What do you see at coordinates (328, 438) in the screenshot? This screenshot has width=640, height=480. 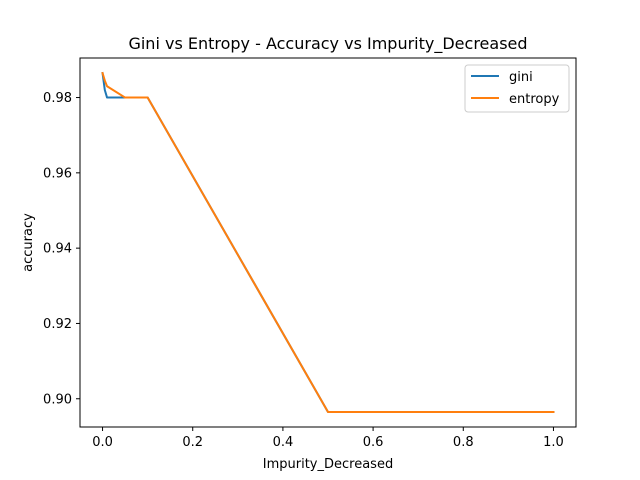 I see `x-axis-ticks: 0.0 0.2 0.4 0.6 0.8 1.0` at bounding box center [328, 438].